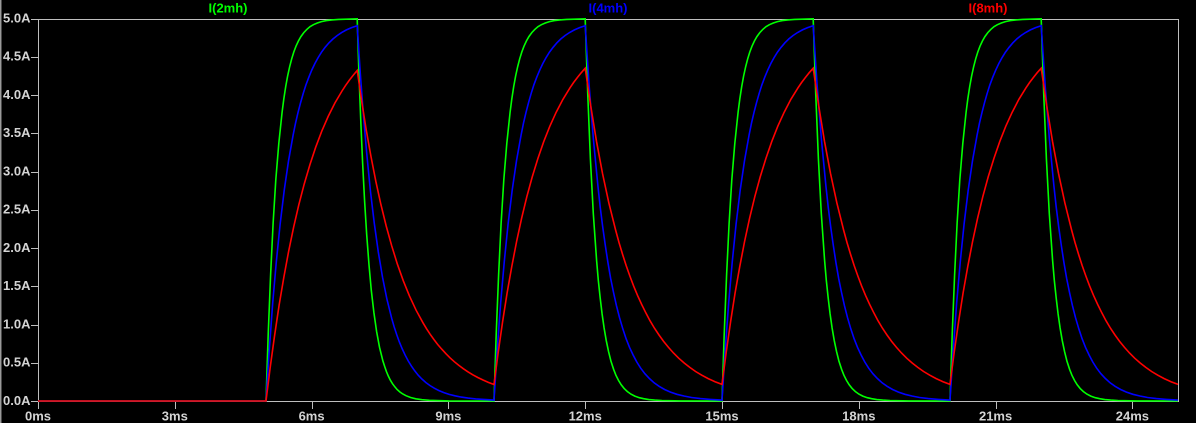 This screenshot has width=1196, height=423. I want to click on svg-text: 3ms, so click(175, 416).